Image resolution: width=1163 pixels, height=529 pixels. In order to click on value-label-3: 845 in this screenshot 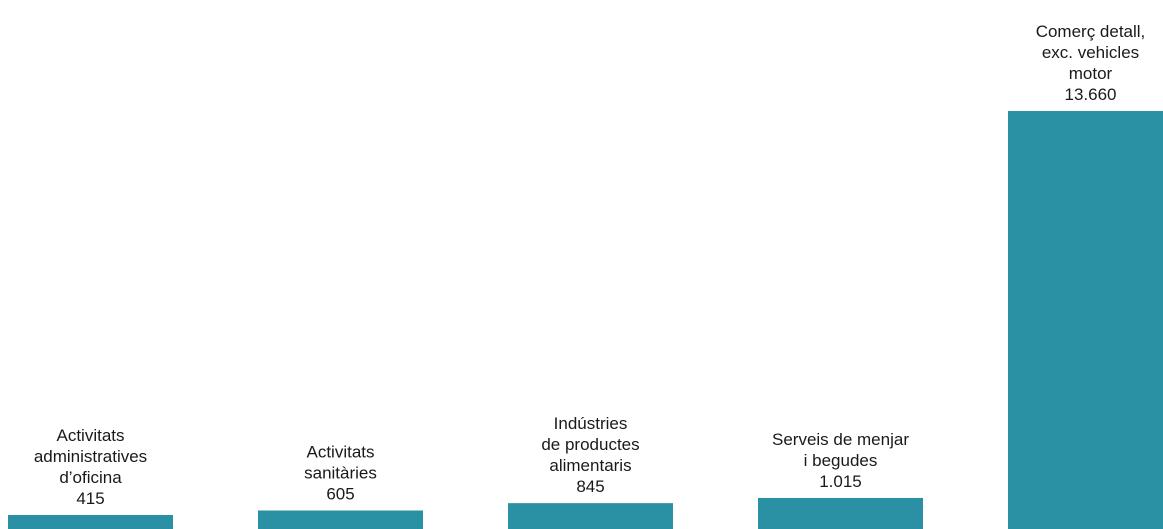, I will do `click(590, 486)`.